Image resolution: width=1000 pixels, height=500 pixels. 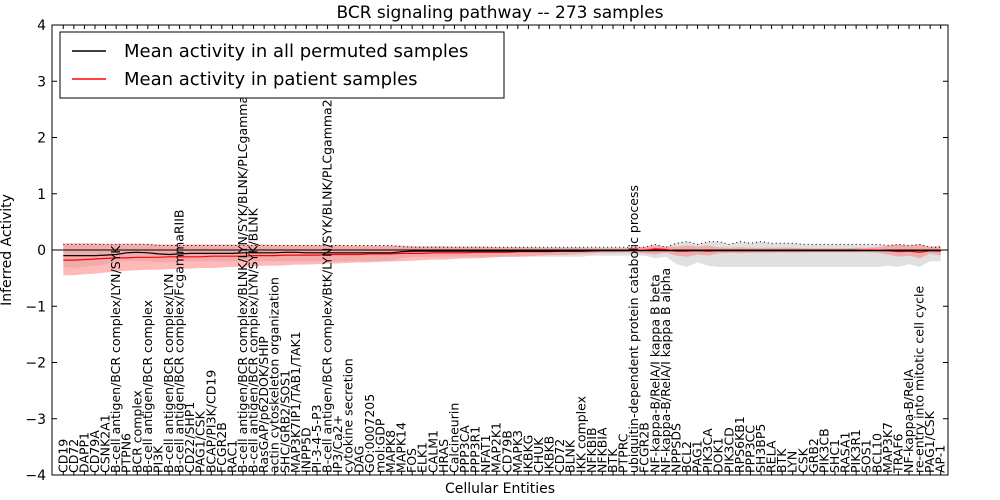 What do you see at coordinates (802, 460) in the screenshot?
I see `x-tick-label: CSK` at bounding box center [802, 460].